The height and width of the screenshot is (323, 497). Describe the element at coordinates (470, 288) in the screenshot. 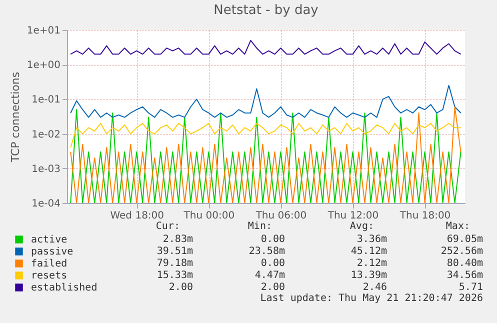

I see `text: 5.71` at that location.